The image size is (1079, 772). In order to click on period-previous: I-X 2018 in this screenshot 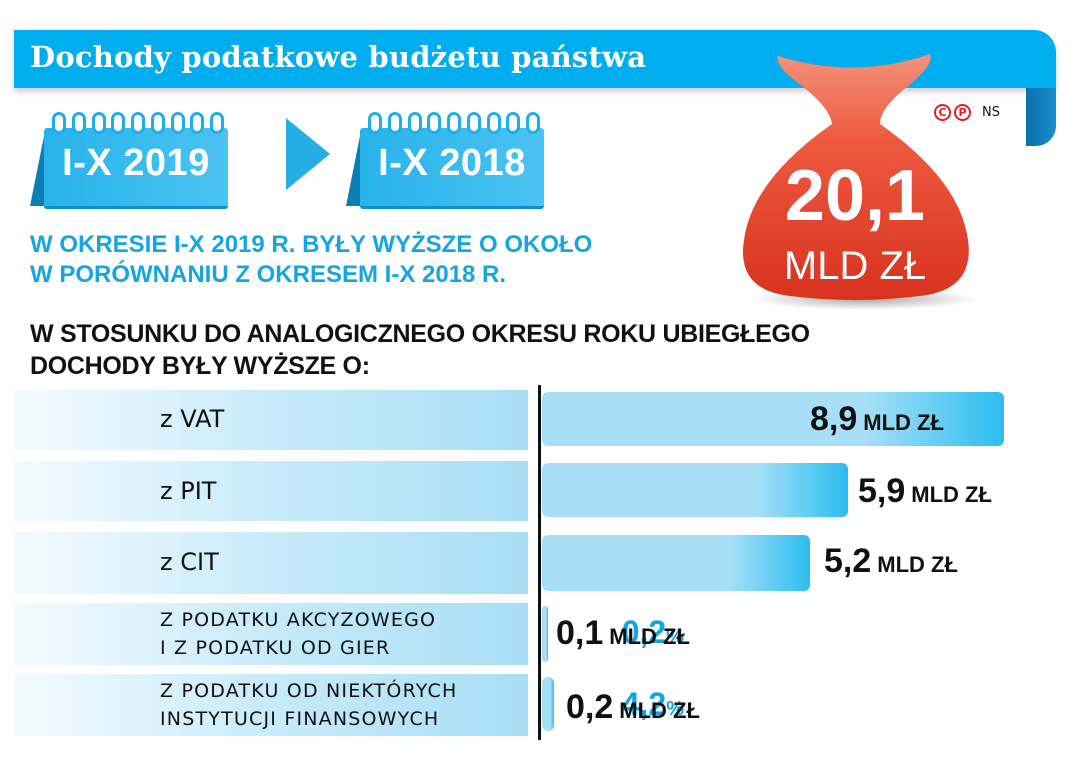, I will do `click(452, 163)`.